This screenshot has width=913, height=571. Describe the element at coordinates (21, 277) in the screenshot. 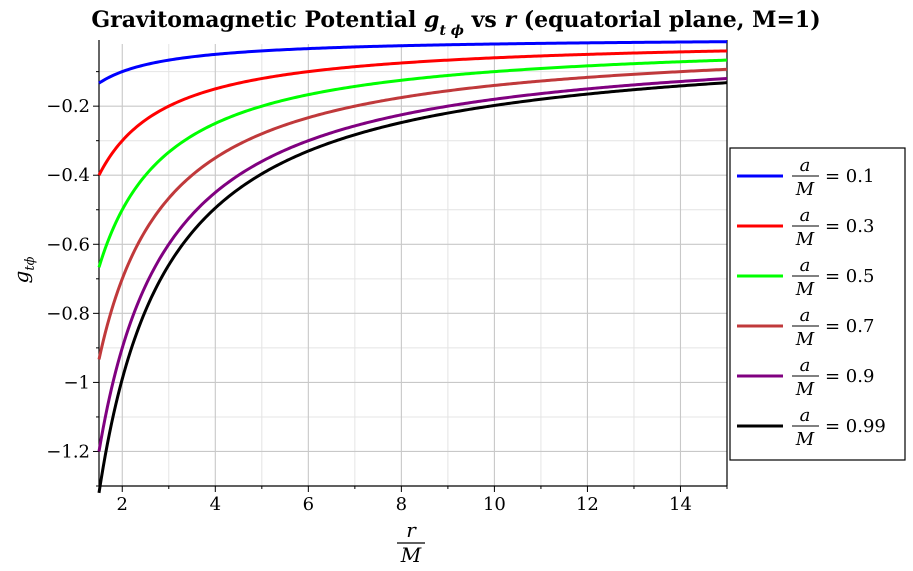

I see `y-axis-symbol: g` at that location.